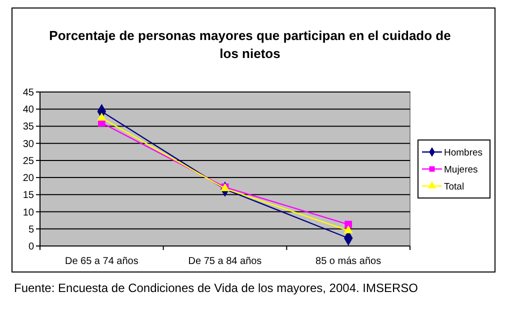 The image size is (505, 330). Describe the element at coordinates (250, 44) in the screenshot. I see `chart-title: Porcentaje de personas mayores que participan en el cuidado de los nietos` at that location.